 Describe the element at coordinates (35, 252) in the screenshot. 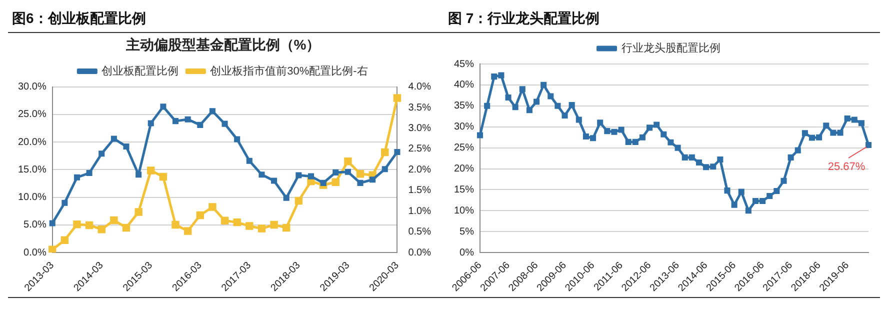

I see `y-tick-label: 0.0%` at that location.